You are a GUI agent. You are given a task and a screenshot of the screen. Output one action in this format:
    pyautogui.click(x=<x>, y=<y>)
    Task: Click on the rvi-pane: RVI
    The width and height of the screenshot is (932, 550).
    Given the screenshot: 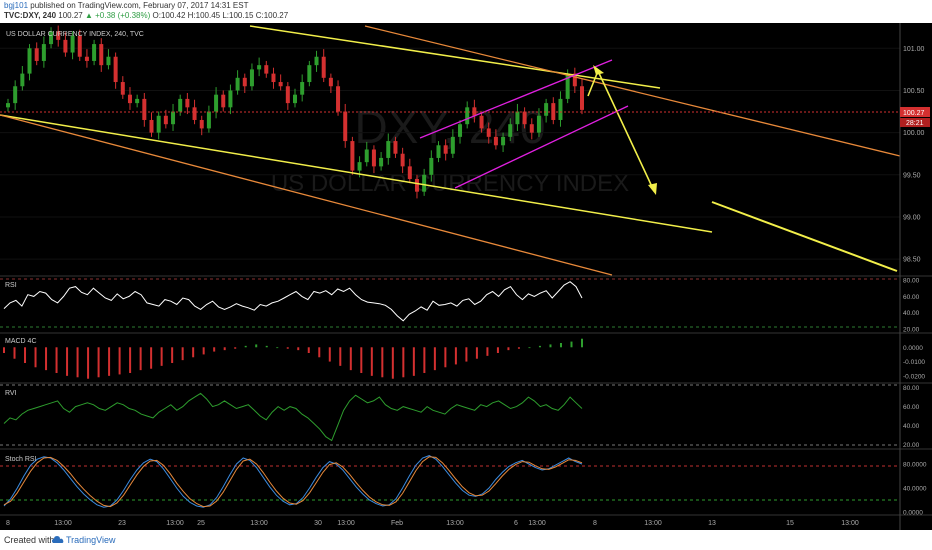 What is the action you would take?
    pyautogui.click(x=450, y=415)
    